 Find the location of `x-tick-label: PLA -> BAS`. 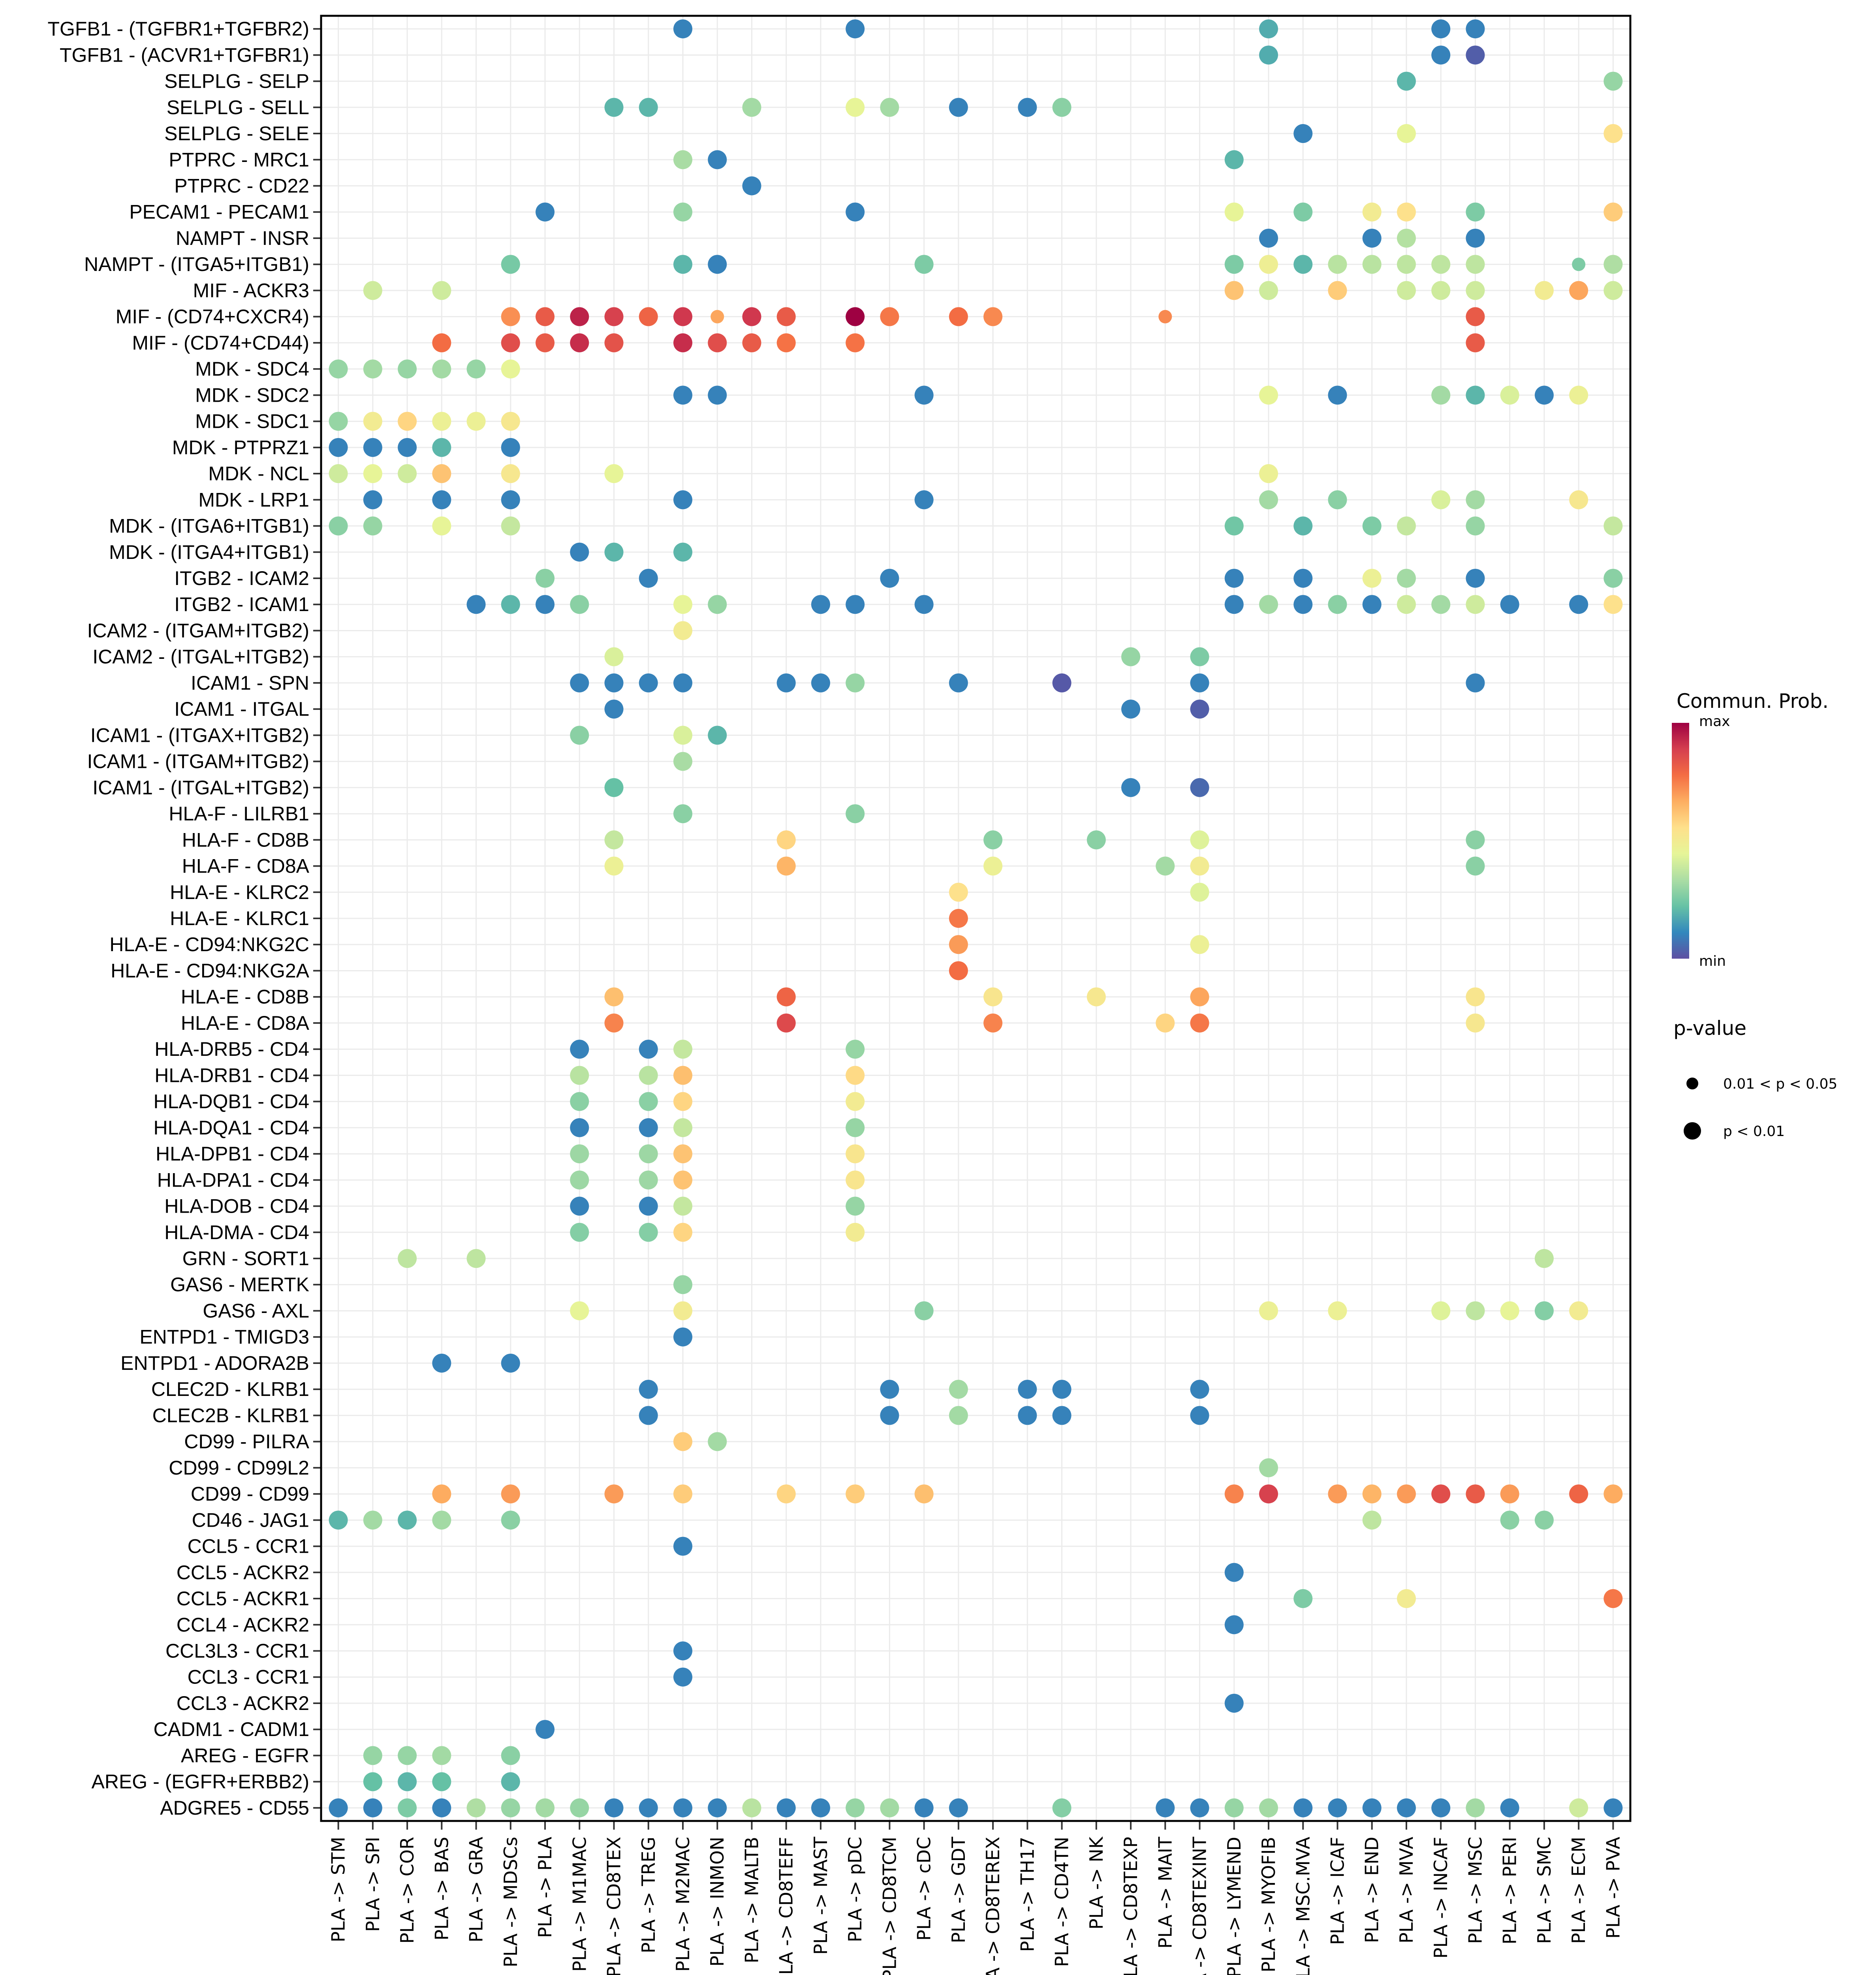

x-tick-label: PLA -> BAS is located at coordinates (441, 1889).